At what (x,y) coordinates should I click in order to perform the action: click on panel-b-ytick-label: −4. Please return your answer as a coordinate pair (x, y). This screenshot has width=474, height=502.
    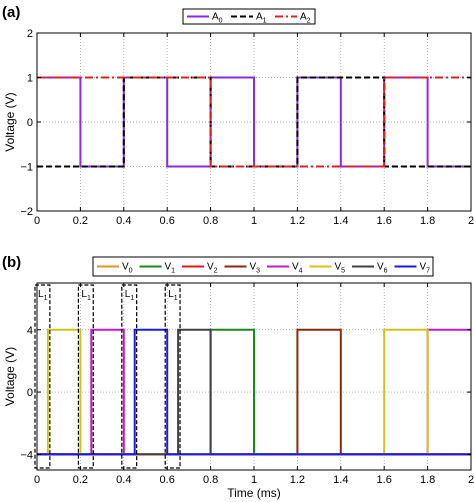
    Looking at the image, I should click on (26, 455).